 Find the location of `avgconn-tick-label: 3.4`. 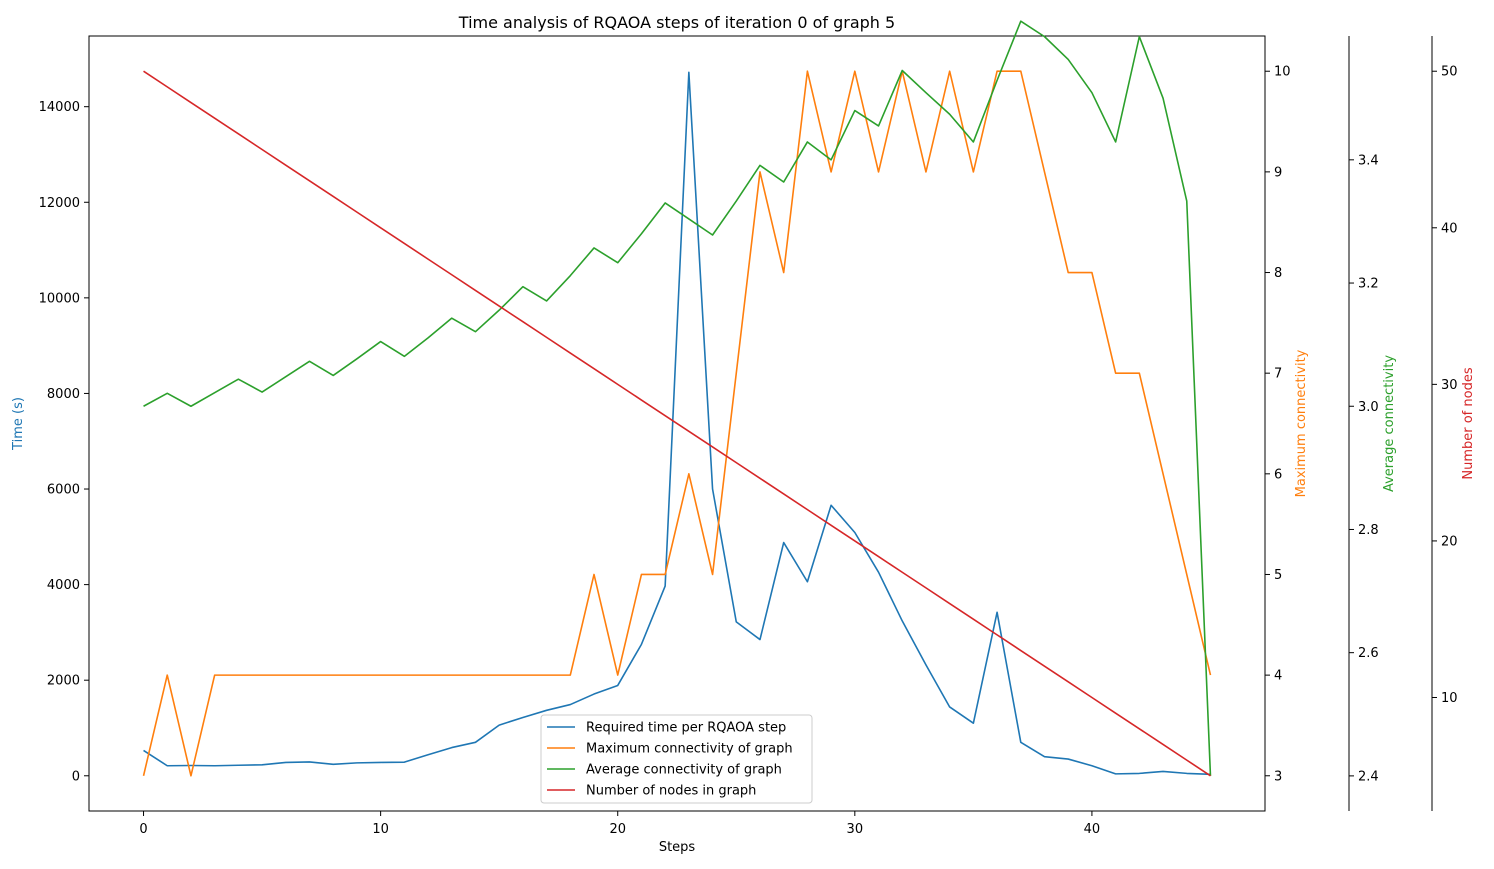

avgconn-tick-label: 3.4 is located at coordinates (1368, 160).